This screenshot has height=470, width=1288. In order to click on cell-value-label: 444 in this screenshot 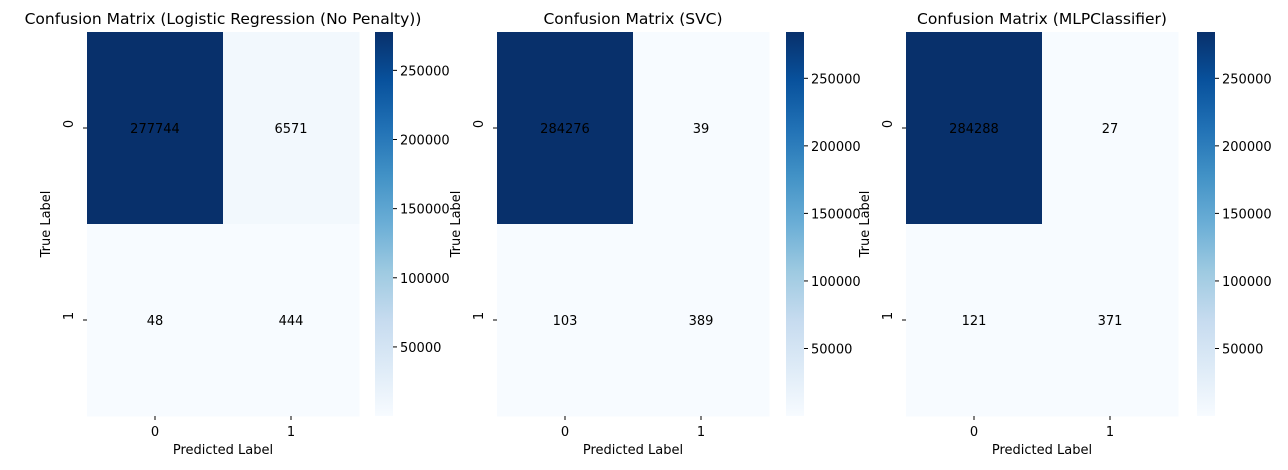, I will do `click(291, 321)`.